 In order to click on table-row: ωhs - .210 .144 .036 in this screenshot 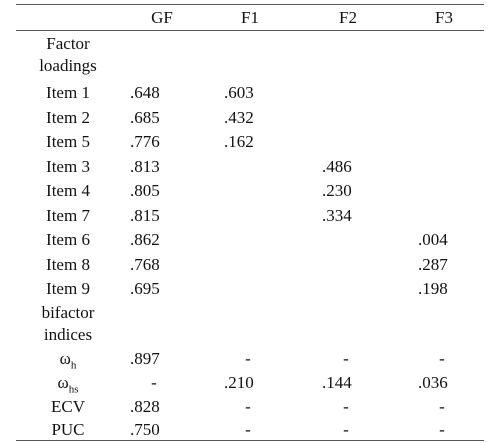, I will do `click(250, 383)`.